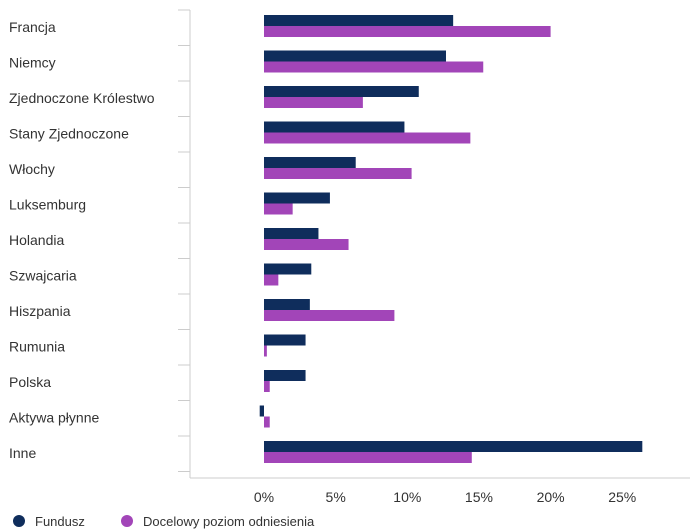 The image size is (690, 530). What do you see at coordinates (19, 521) in the screenshot?
I see `legend-swatch-fundusz` at bounding box center [19, 521].